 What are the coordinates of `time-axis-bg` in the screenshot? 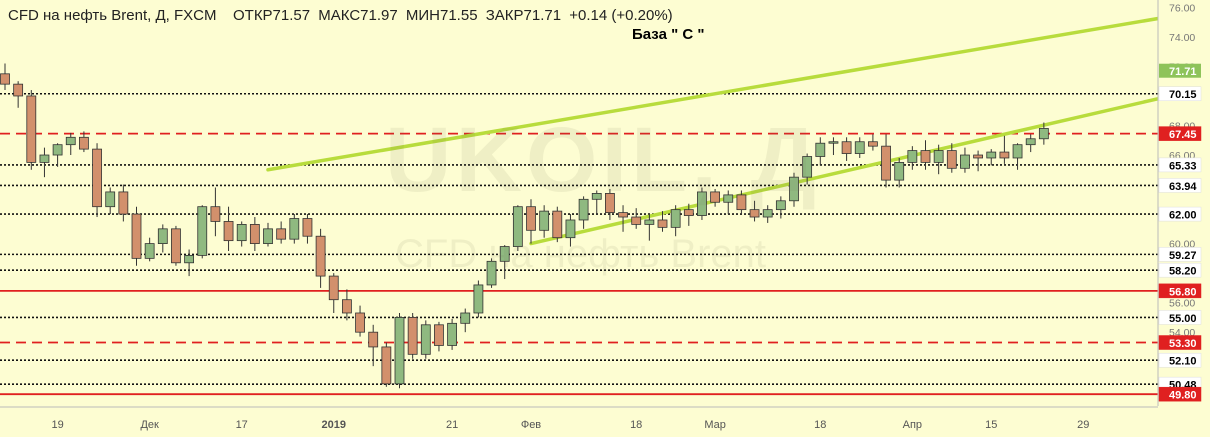 It's located at (579, 421).